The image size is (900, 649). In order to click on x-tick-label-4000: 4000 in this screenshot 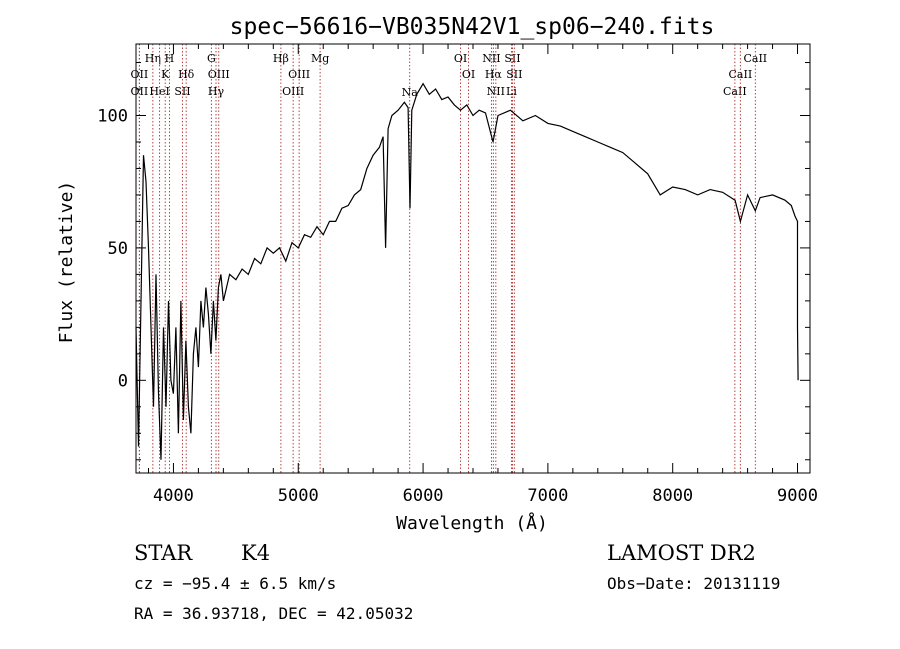, I will do `click(173, 496)`.